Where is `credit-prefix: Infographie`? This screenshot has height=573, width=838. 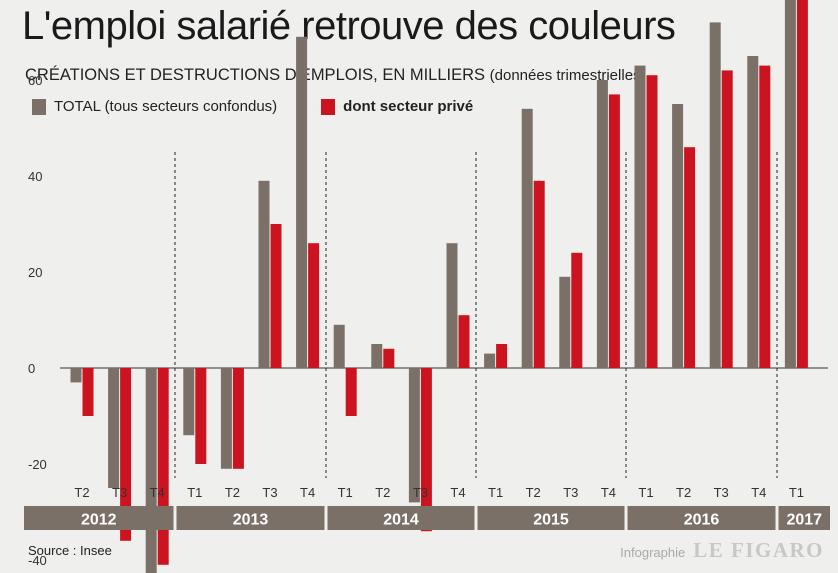
credit-prefix: Infographie is located at coordinates (653, 552).